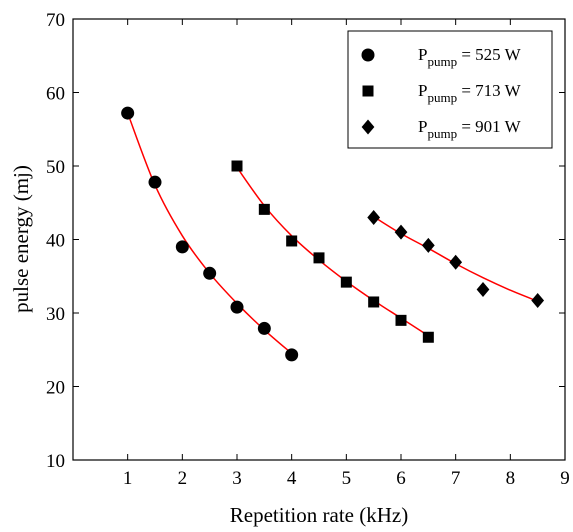 The height and width of the screenshot is (532, 573). I want to click on y-tick-label: 20, so click(55, 388).